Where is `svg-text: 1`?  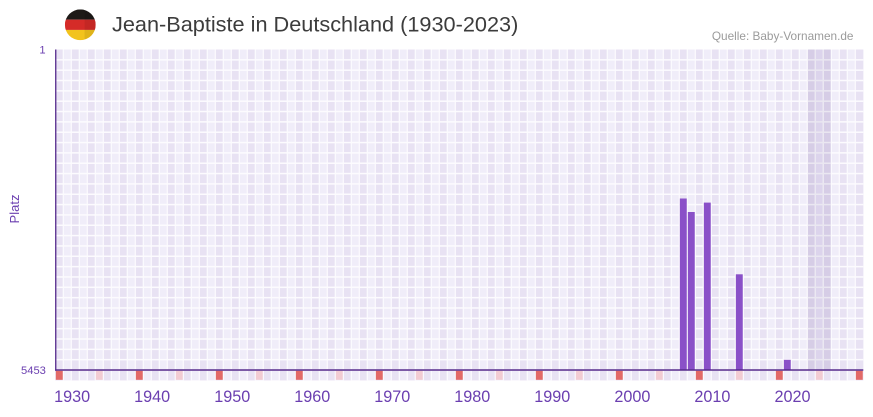 svg-text: 1 is located at coordinates (42, 51).